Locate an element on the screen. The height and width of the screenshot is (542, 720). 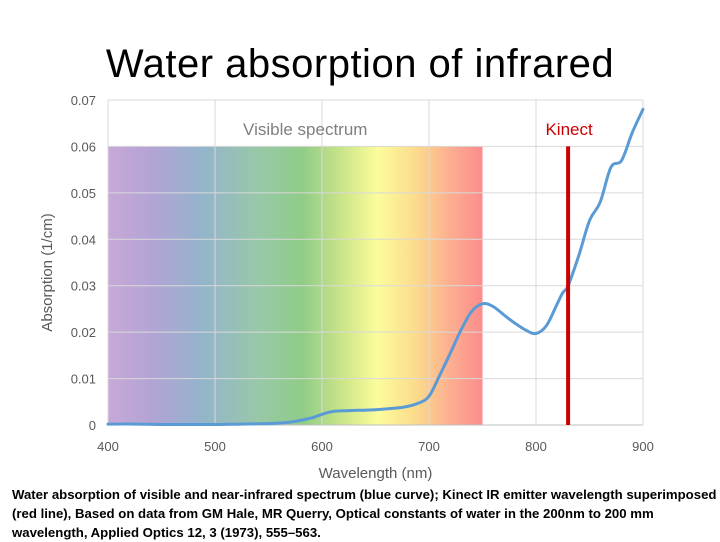
x-tick-label: 400 is located at coordinates (108, 446).